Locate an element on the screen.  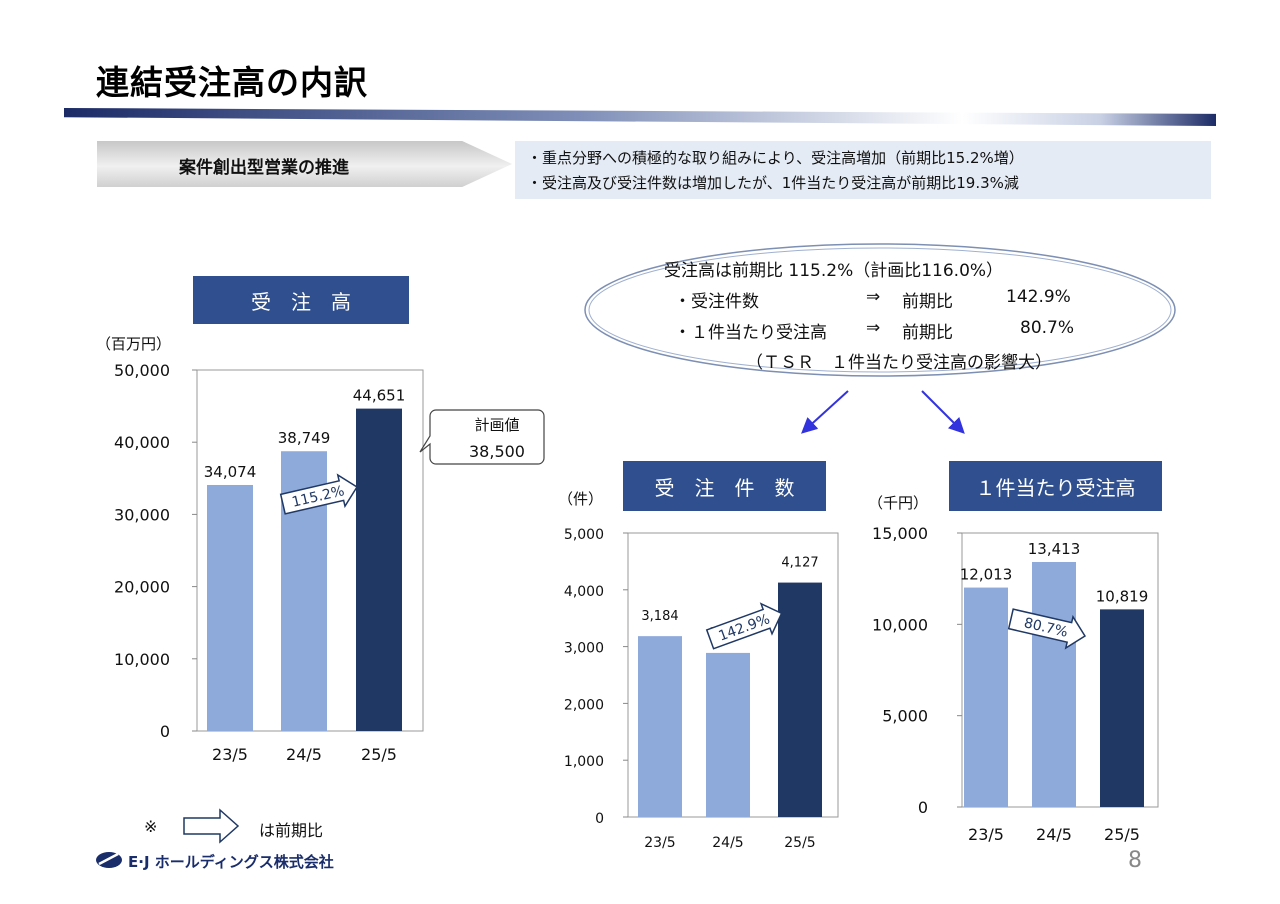
arrow-left-icon is located at coordinates (825, 412).